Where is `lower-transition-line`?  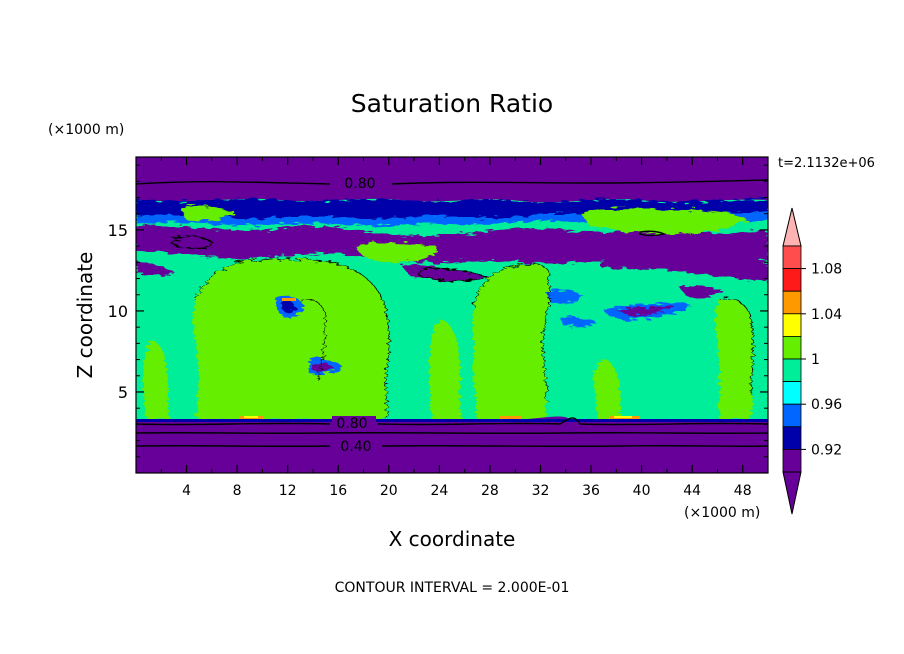
lower-transition-line is located at coordinates (452, 420).